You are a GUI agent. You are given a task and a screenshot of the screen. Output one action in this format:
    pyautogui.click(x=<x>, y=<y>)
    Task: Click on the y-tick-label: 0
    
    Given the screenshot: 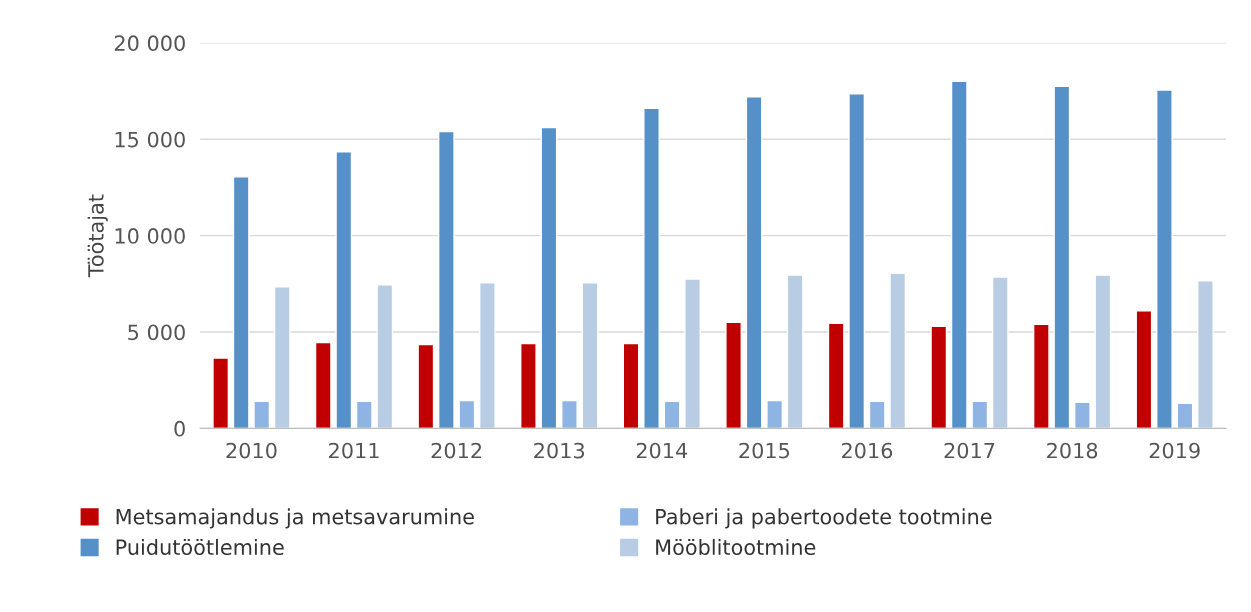 What is the action you would take?
    pyautogui.click(x=179, y=428)
    